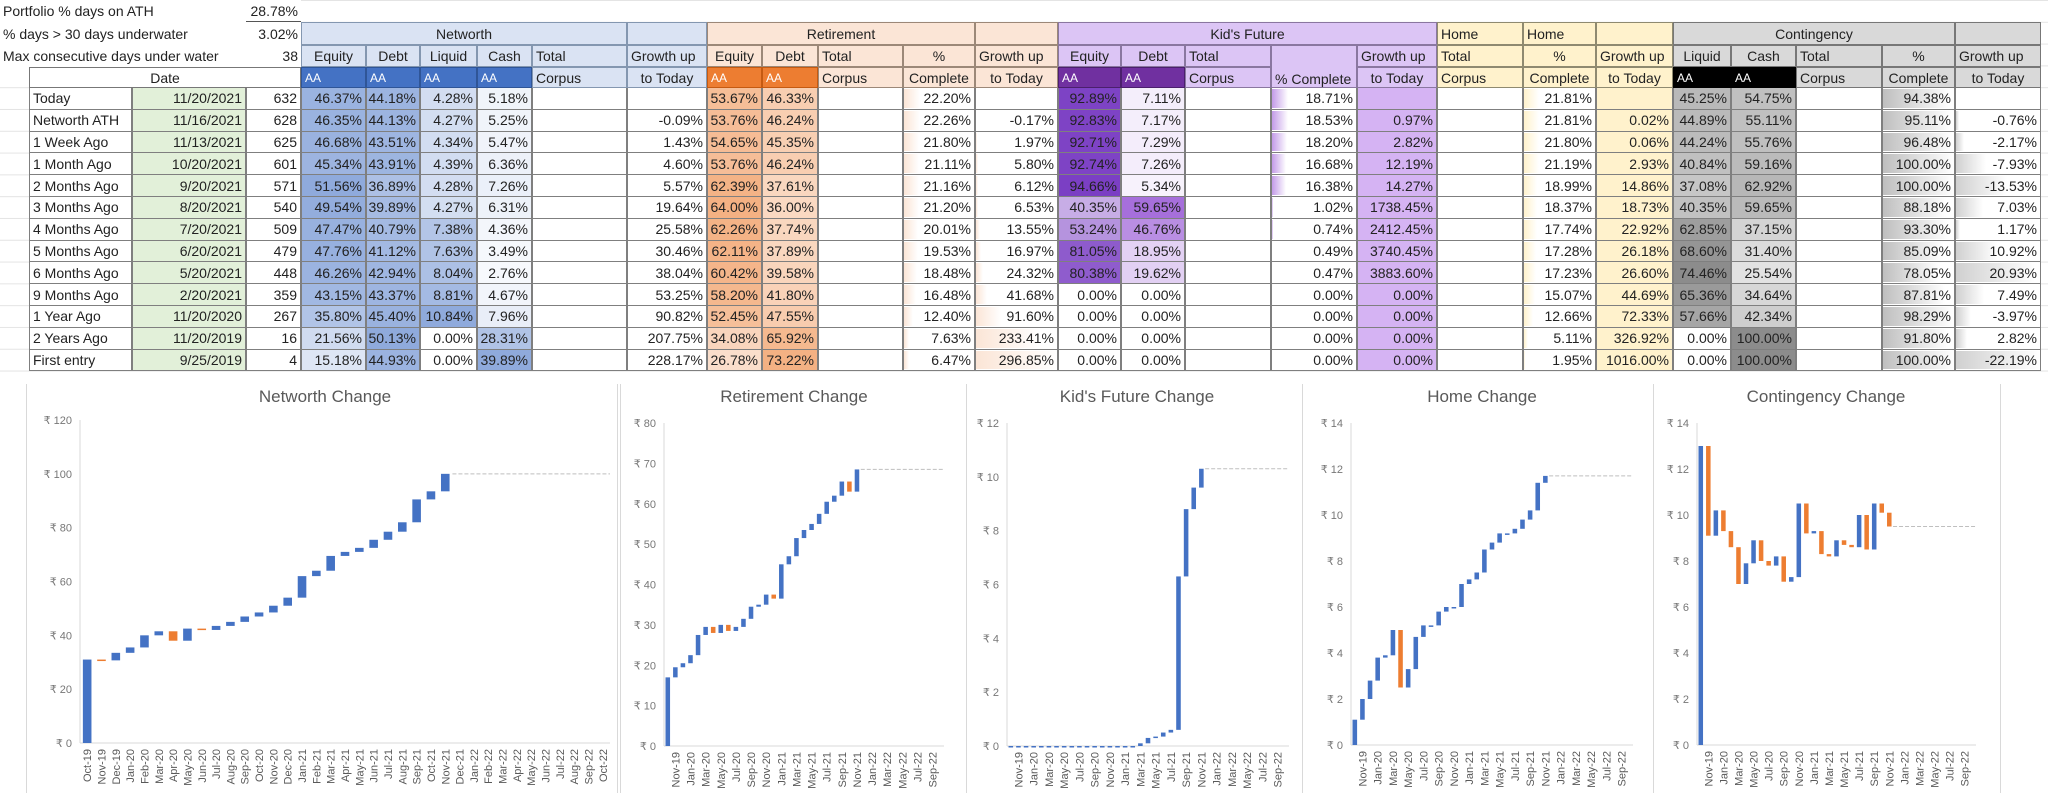  Describe the element at coordinates (508, 295) in the screenshot. I see `cell-value: 4.67%` at that location.